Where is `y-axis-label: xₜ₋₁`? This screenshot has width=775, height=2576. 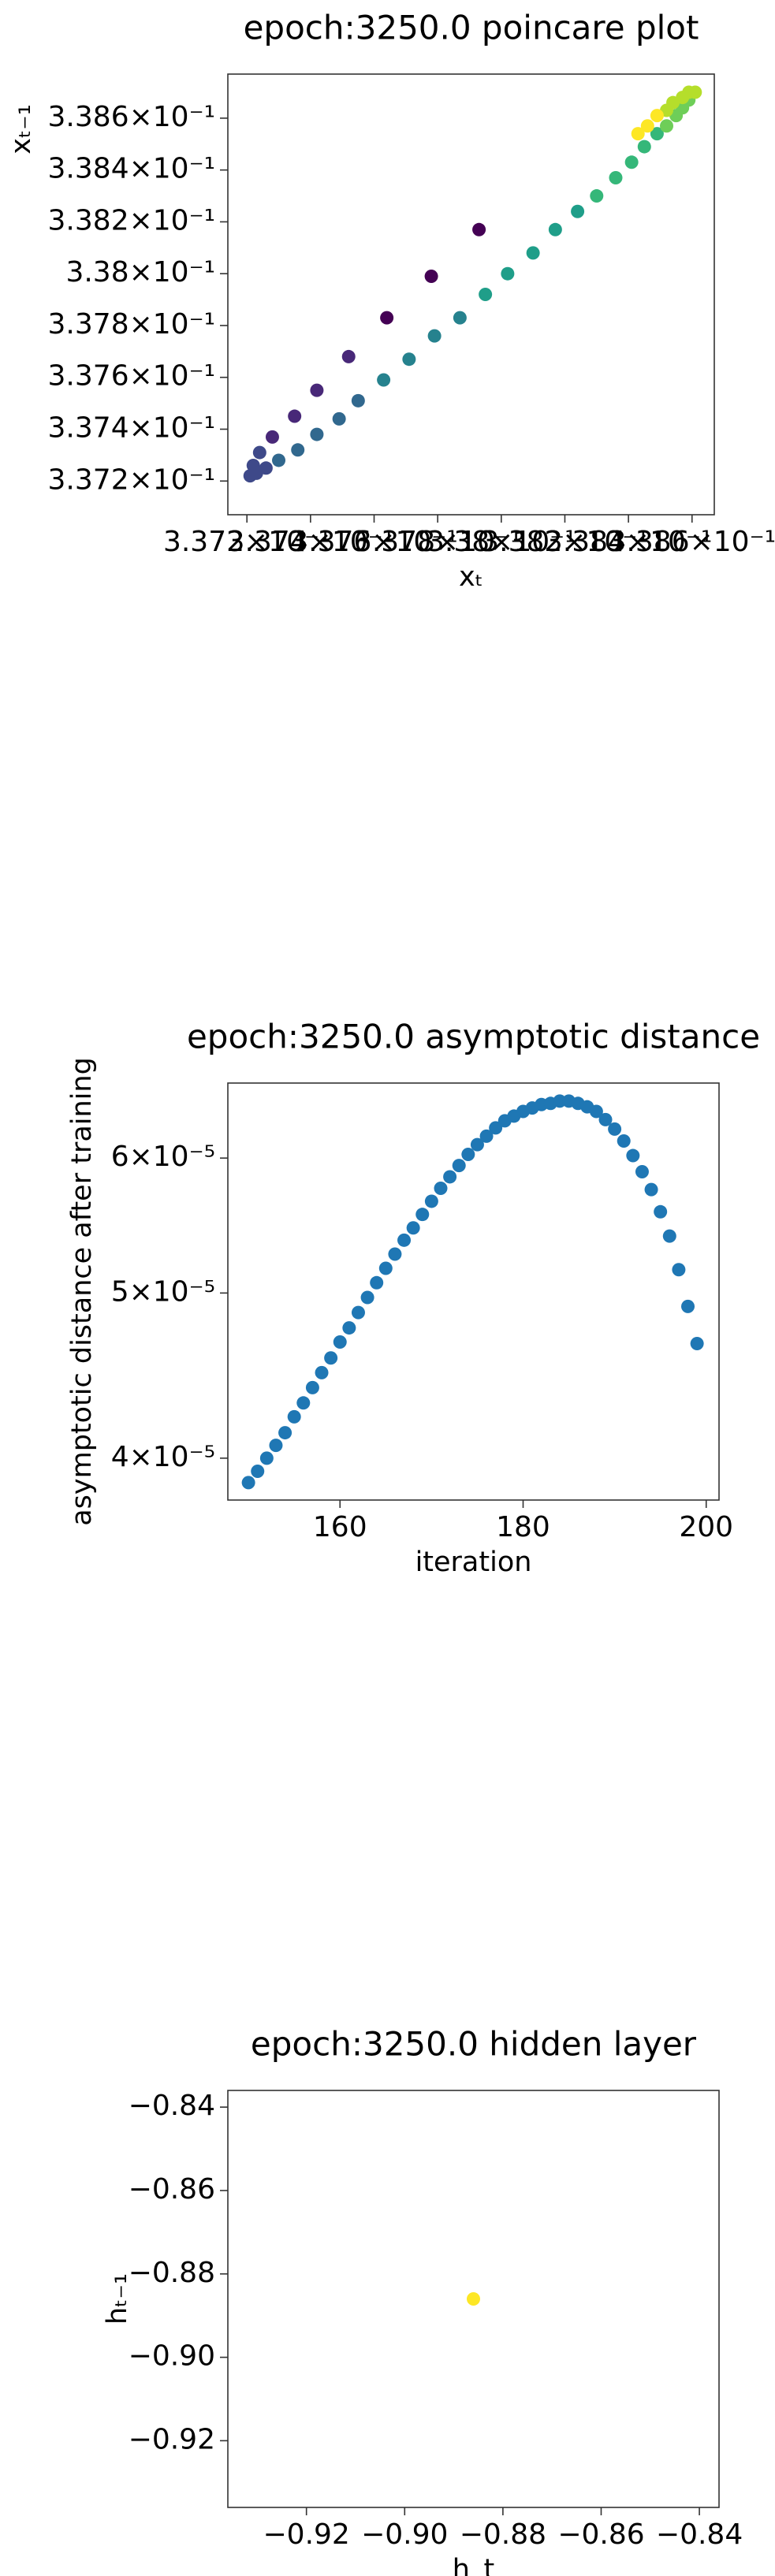
y-axis-label: xₜ₋₁ is located at coordinates (21, 129).